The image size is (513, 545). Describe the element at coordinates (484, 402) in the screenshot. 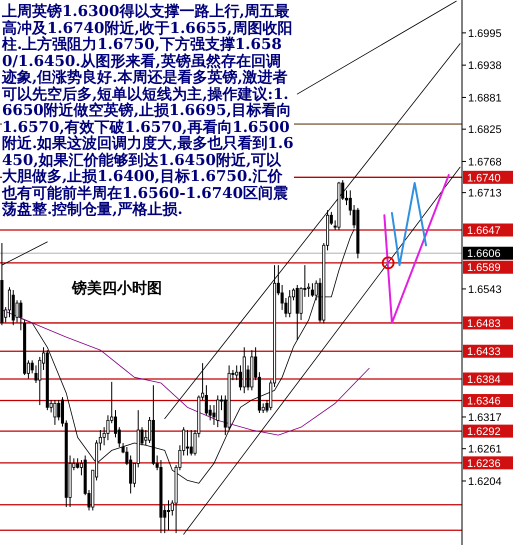

I see `ref-line-label: 1.6346` at that location.